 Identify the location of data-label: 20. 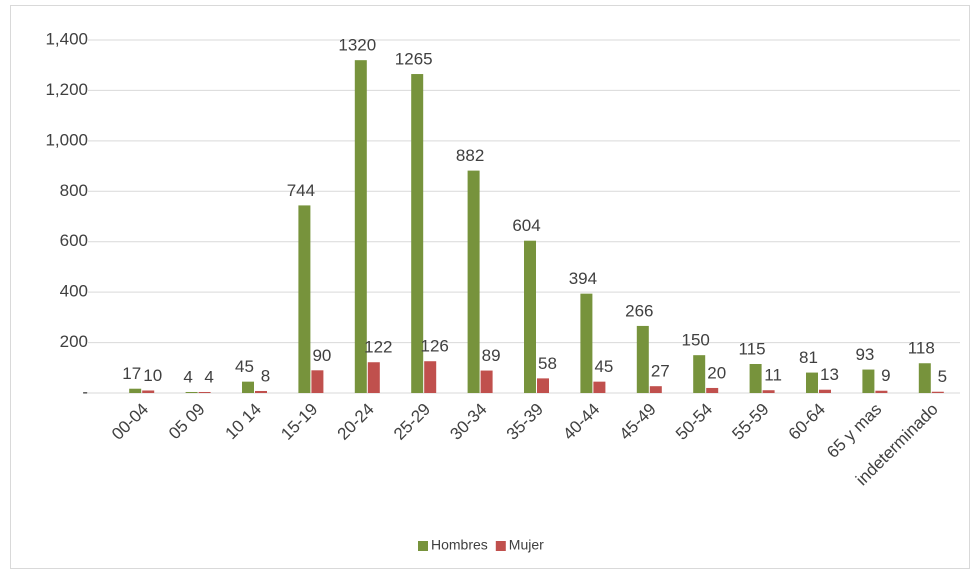
(716, 372).